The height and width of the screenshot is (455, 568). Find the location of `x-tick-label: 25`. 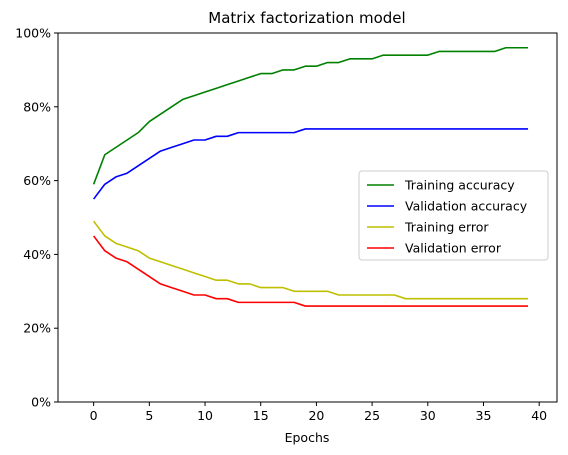

x-tick-label: 25 is located at coordinates (372, 415).